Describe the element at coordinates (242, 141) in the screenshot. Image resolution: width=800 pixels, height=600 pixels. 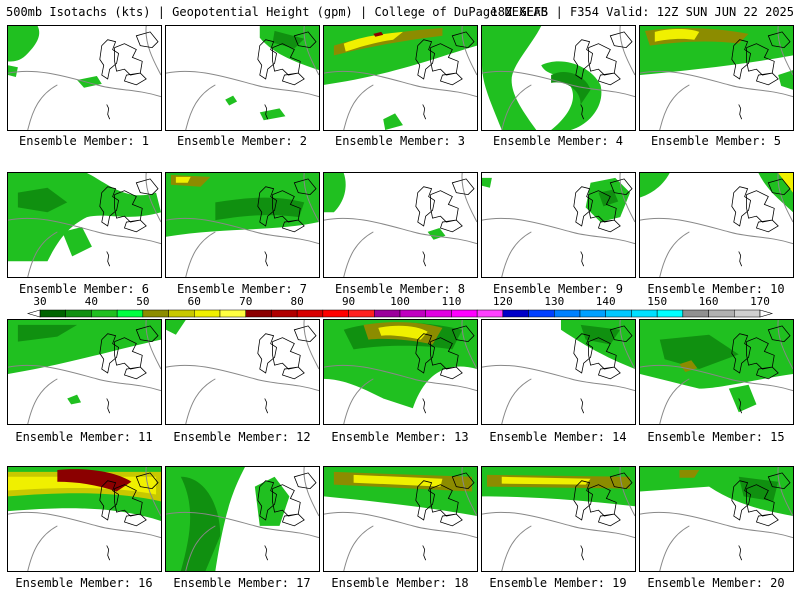
I see `ensemble-member-label: Ensemble Member: 2` at that location.